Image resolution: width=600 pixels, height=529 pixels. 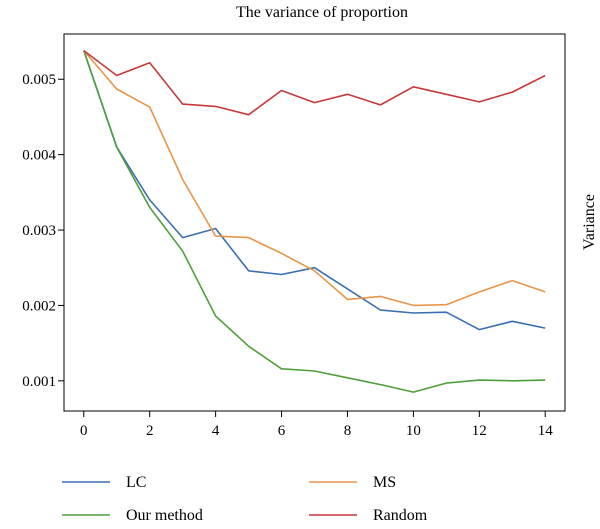 I want to click on x-tick-label: 10, so click(x=413, y=431).